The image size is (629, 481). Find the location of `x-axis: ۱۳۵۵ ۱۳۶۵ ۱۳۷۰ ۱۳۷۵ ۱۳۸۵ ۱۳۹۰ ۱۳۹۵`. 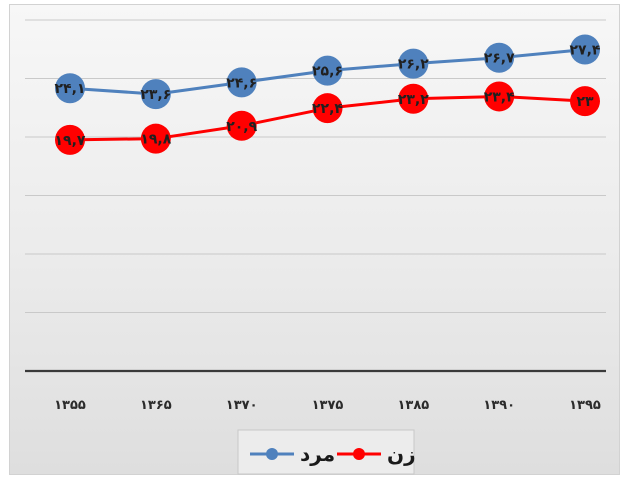

x-axis: ۱۳۵۵ ۱۳۶۵ ۱۳۷۰ ۱۳۷۵ ۱۳۸۵ ۱۳۹۰ ۱۳۹۵ is located at coordinates (315, 391).